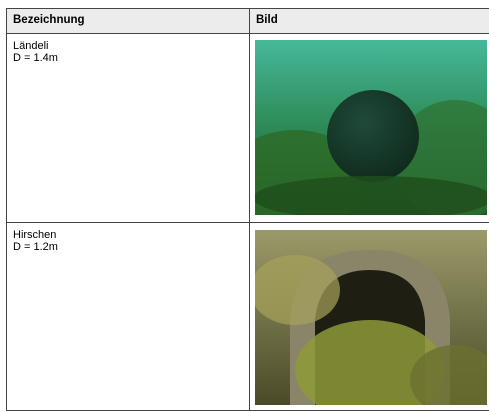  Describe the element at coordinates (35, 247) in the screenshot. I see `diameter: D = 1.2m` at that location.